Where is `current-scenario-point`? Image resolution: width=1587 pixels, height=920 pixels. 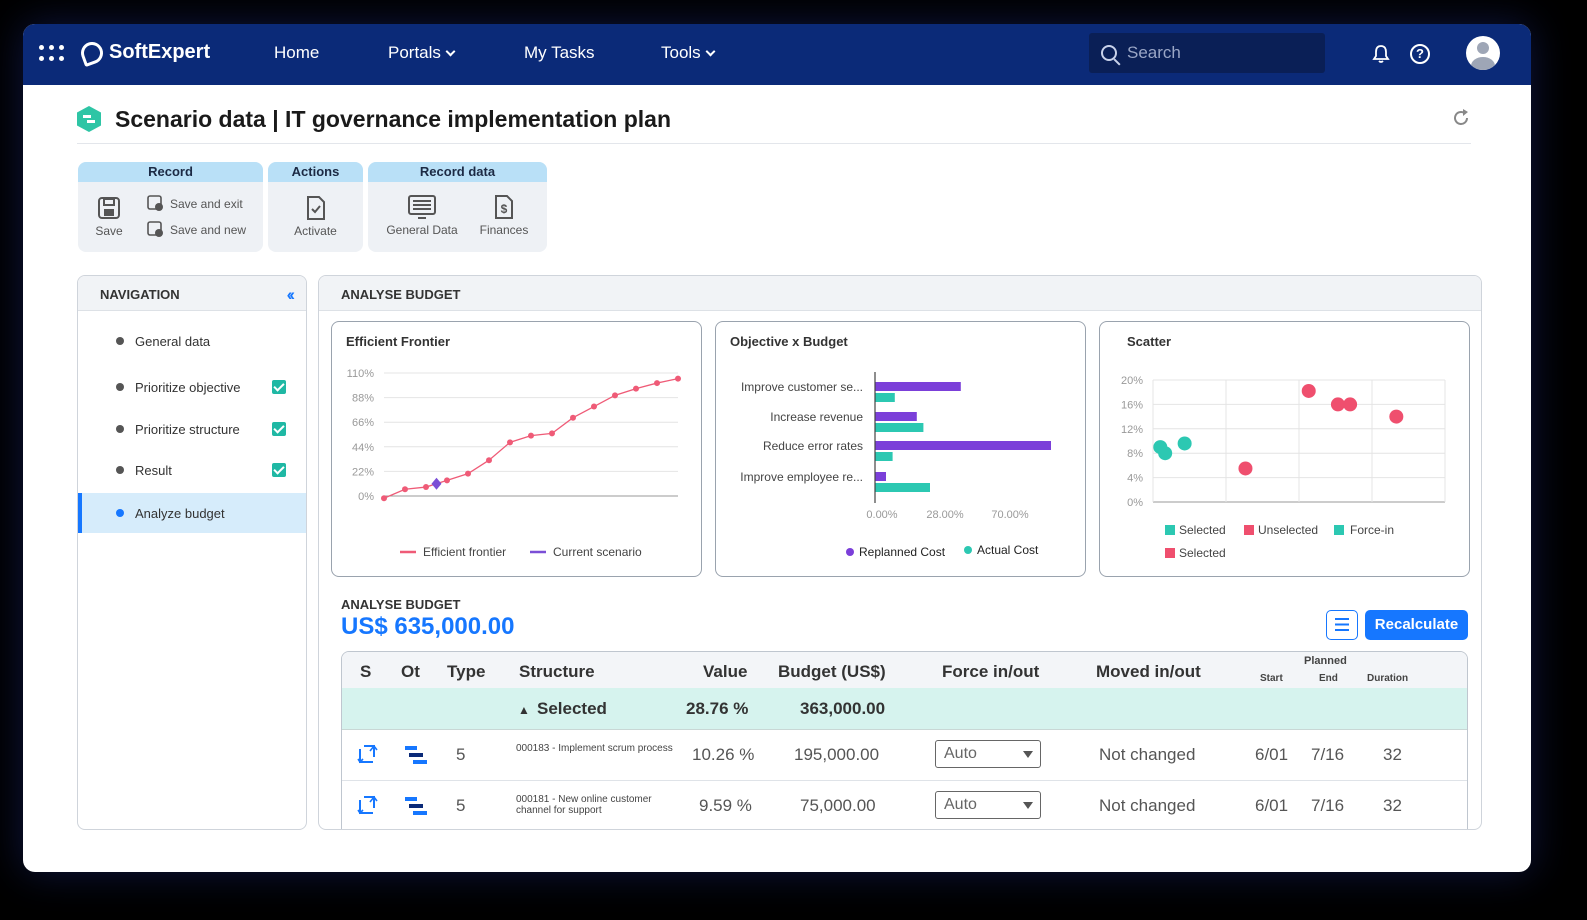 current-scenario-point is located at coordinates (436, 483).